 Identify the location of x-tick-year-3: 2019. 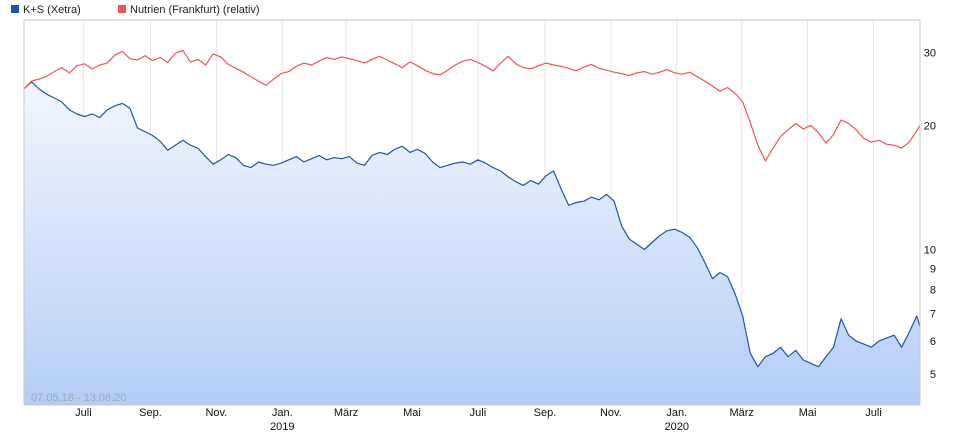
(282, 427).